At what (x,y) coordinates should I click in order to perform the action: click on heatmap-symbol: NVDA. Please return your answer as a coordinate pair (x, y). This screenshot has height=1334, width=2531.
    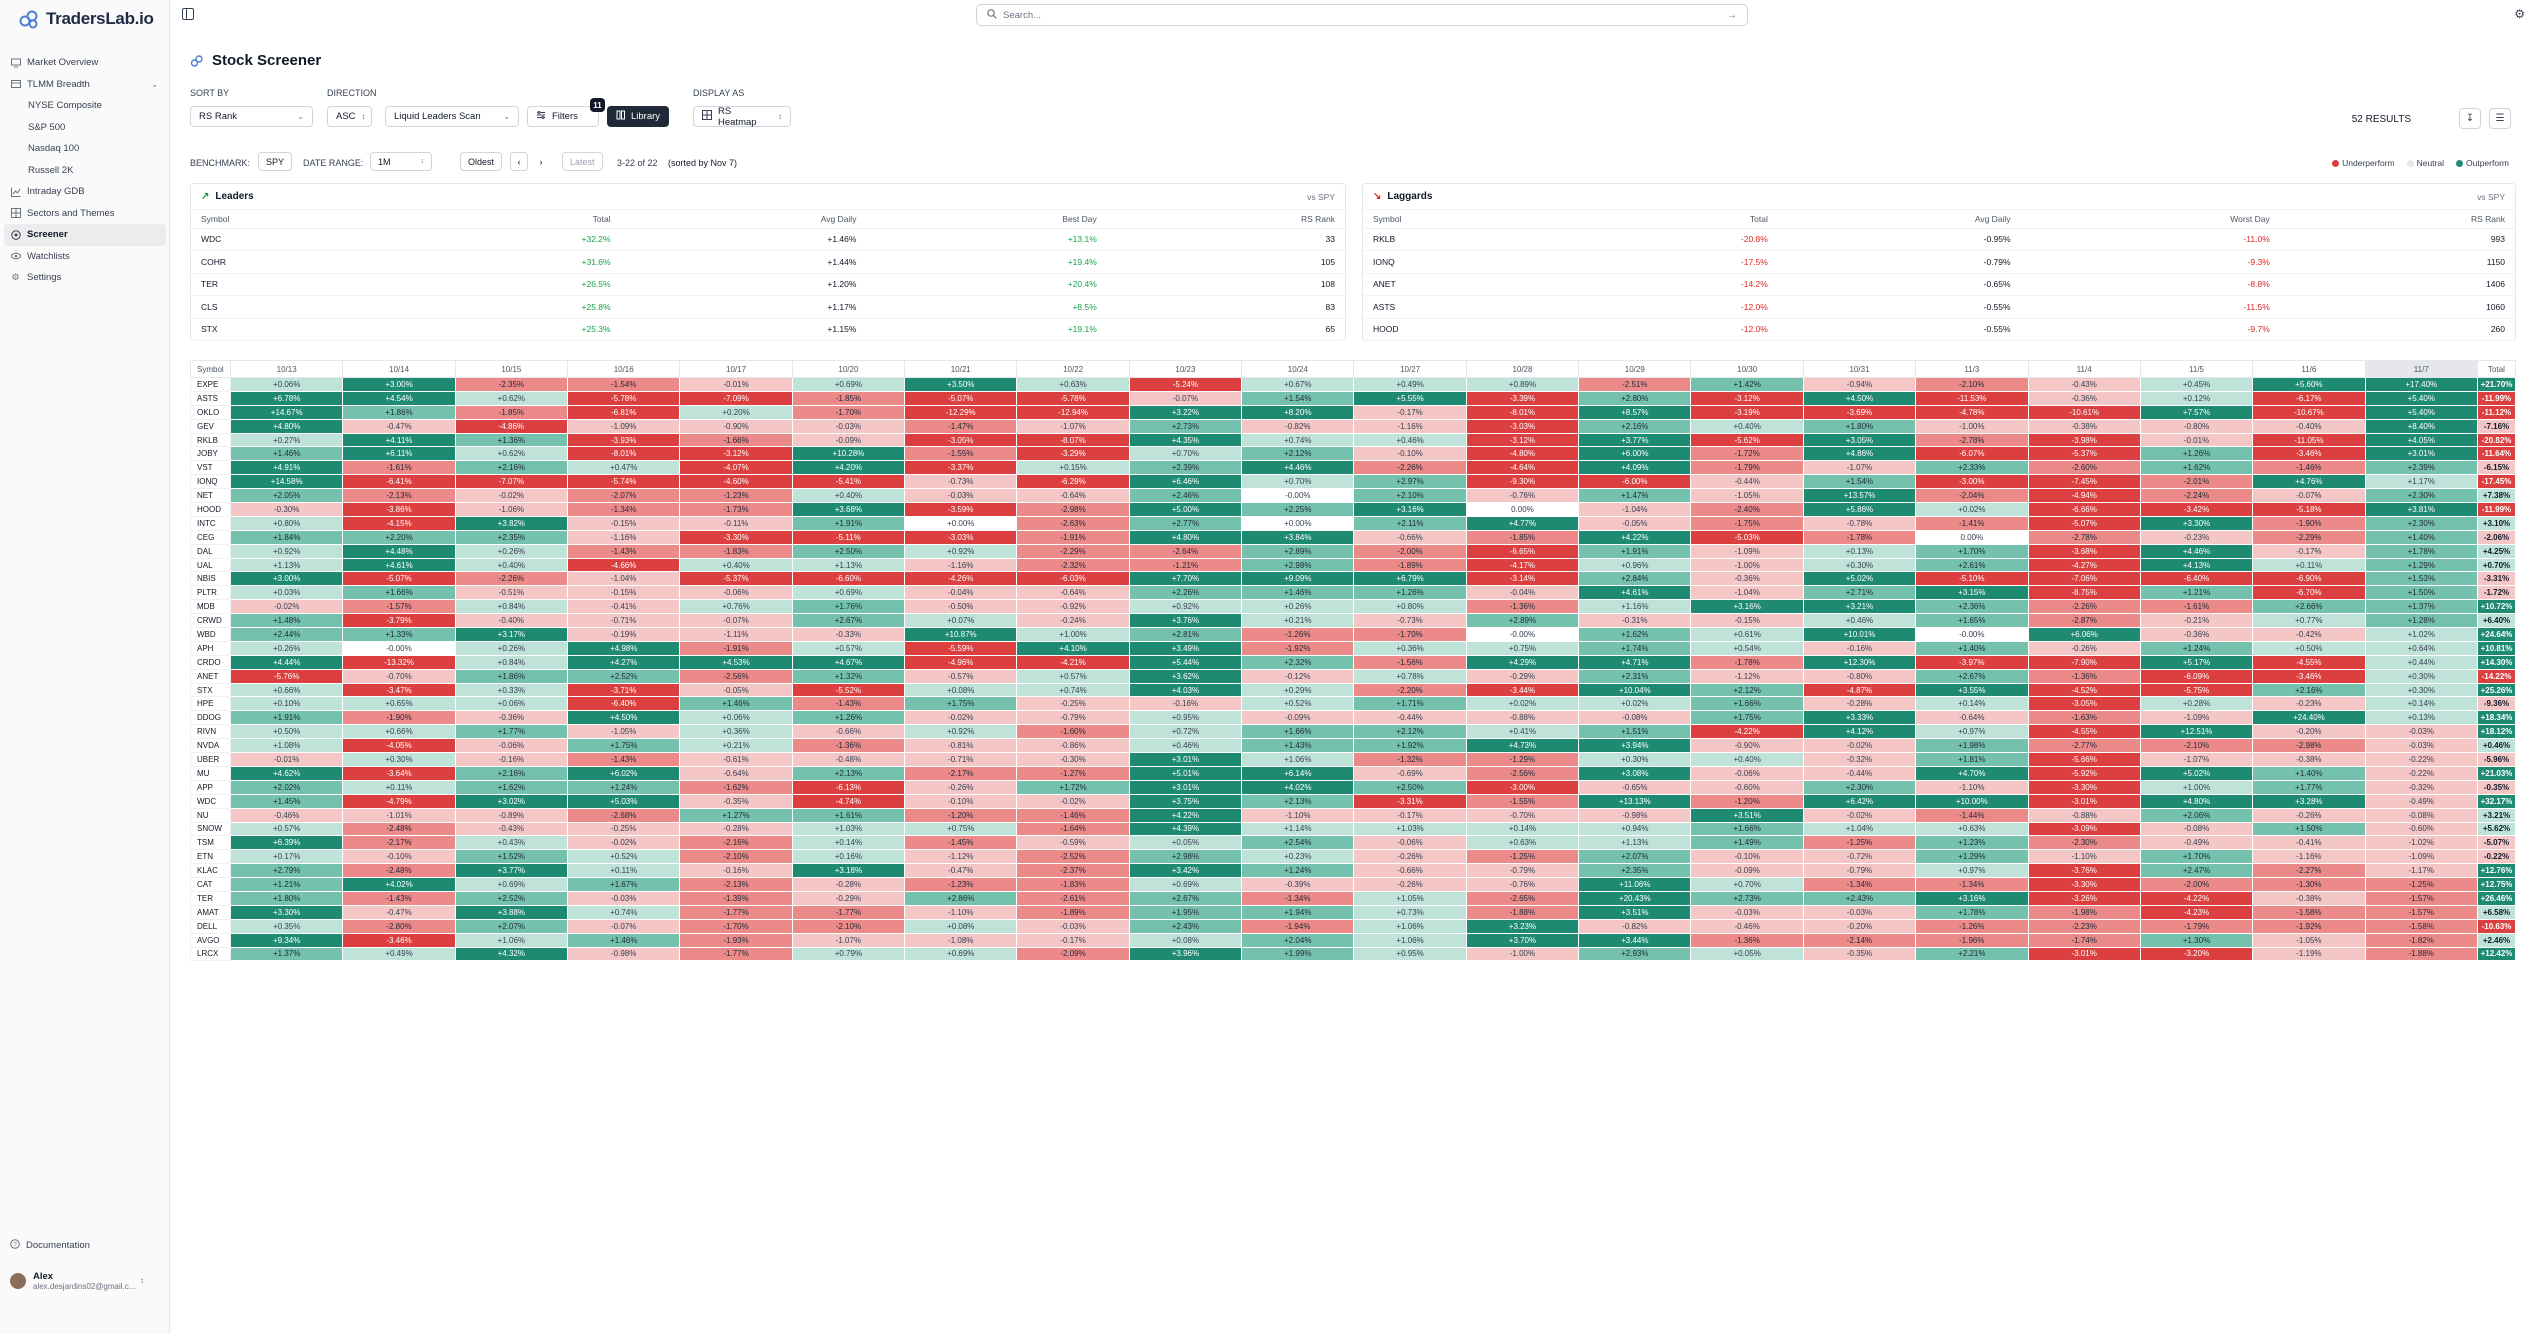
    Looking at the image, I should click on (210, 746).